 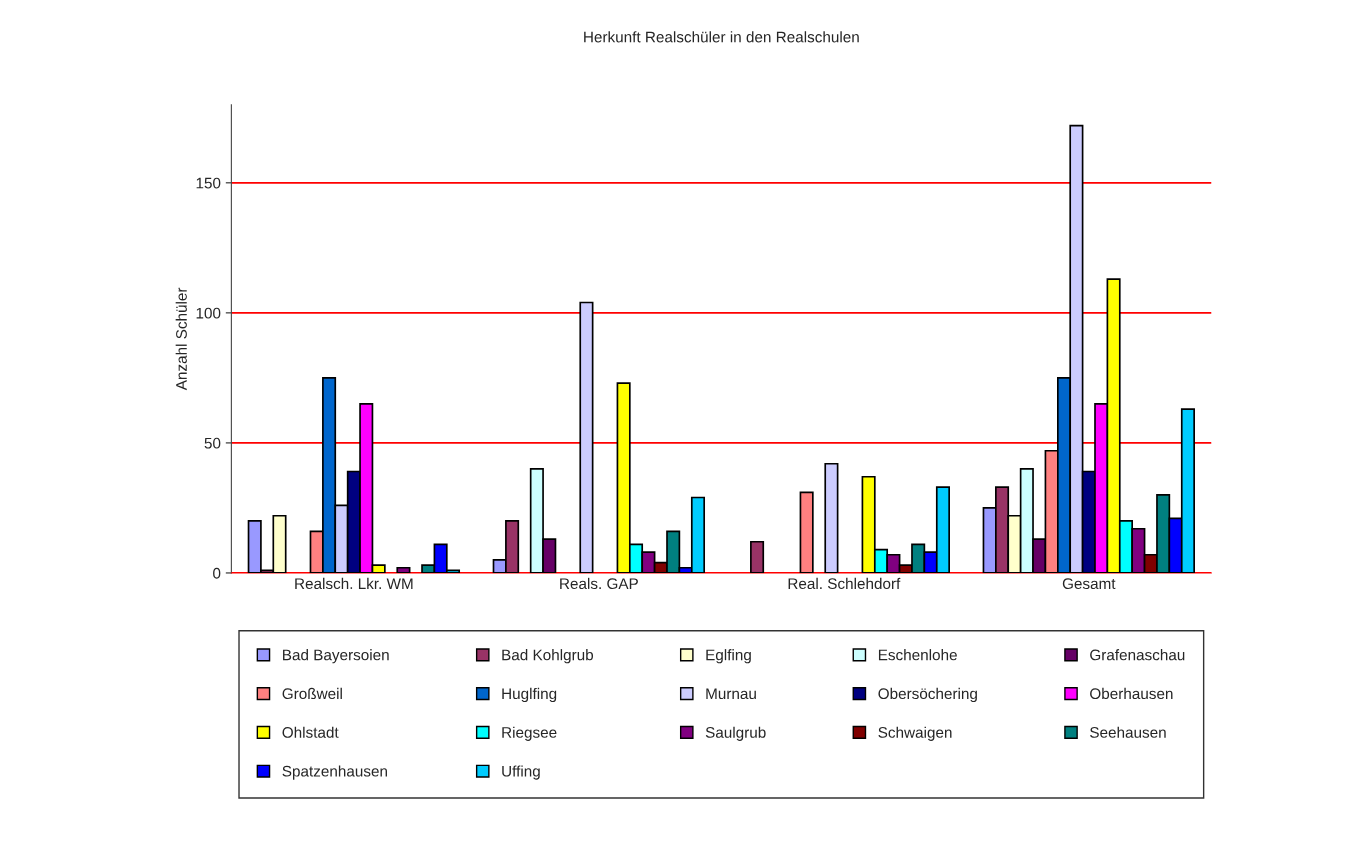 I want to click on legend-label: Bad Kohlgrub, so click(x=548, y=656).